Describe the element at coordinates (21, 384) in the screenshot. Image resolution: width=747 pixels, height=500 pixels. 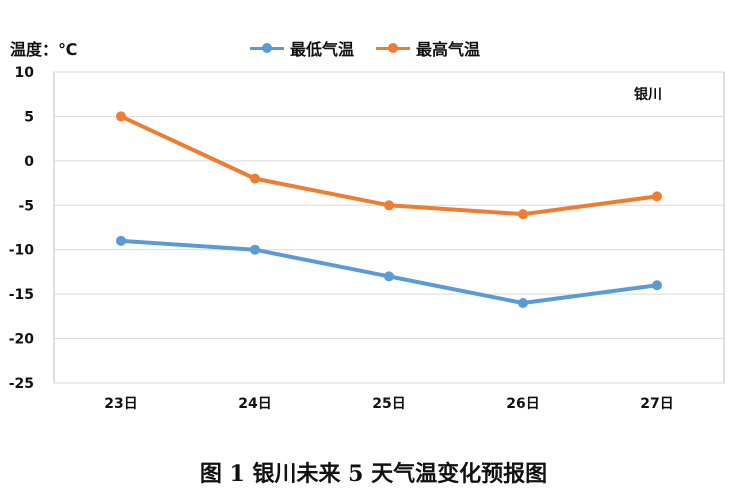
I see `y-tick-label: -25` at that location.